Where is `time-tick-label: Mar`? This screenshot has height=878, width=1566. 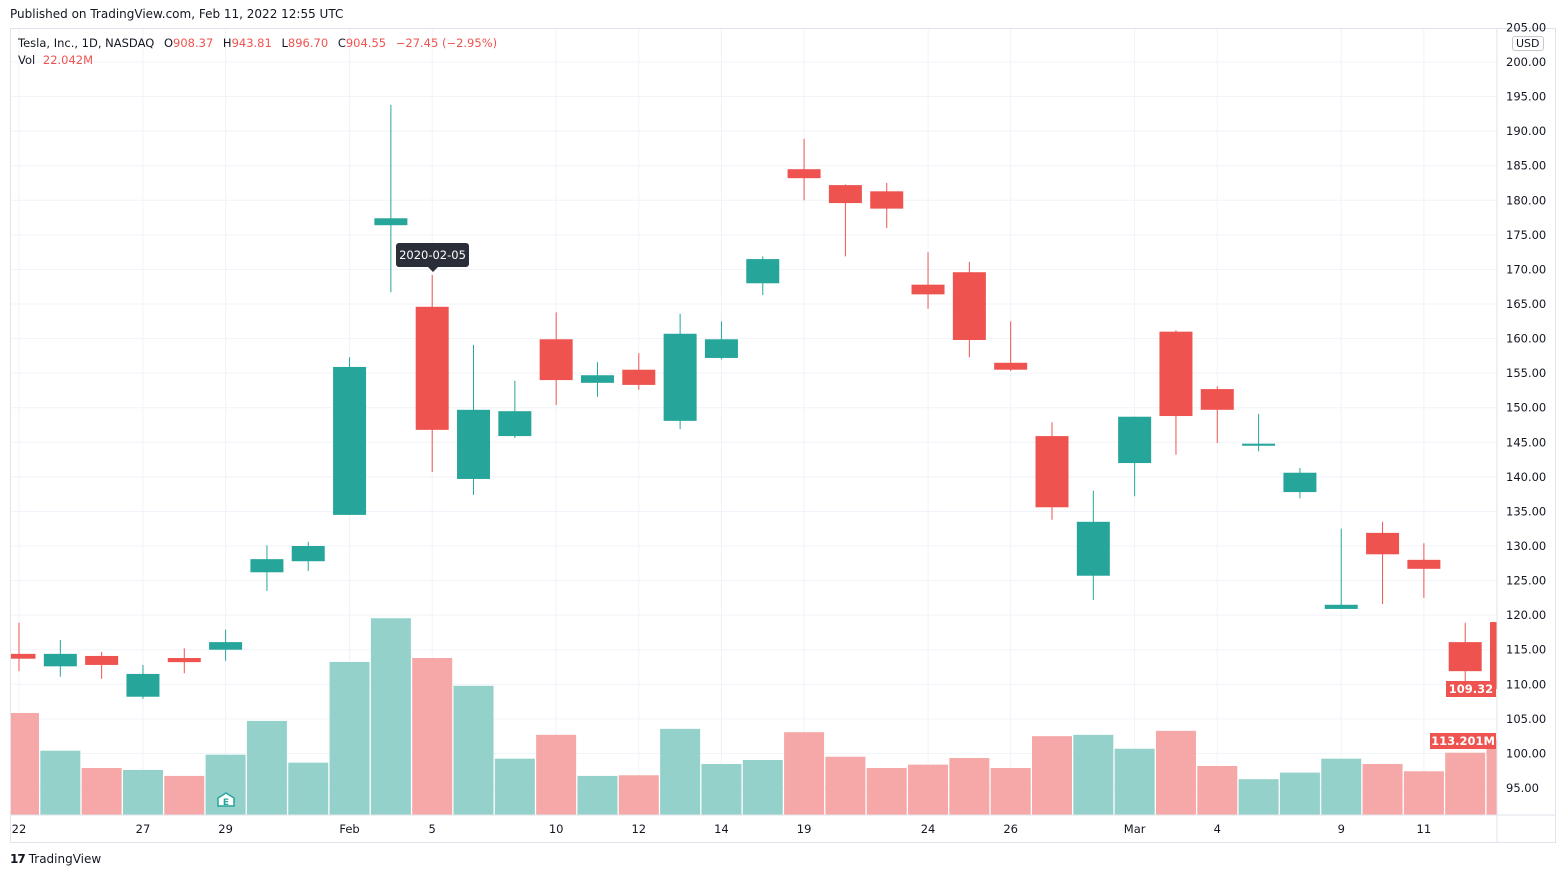 time-tick-label: Mar is located at coordinates (1135, 829).